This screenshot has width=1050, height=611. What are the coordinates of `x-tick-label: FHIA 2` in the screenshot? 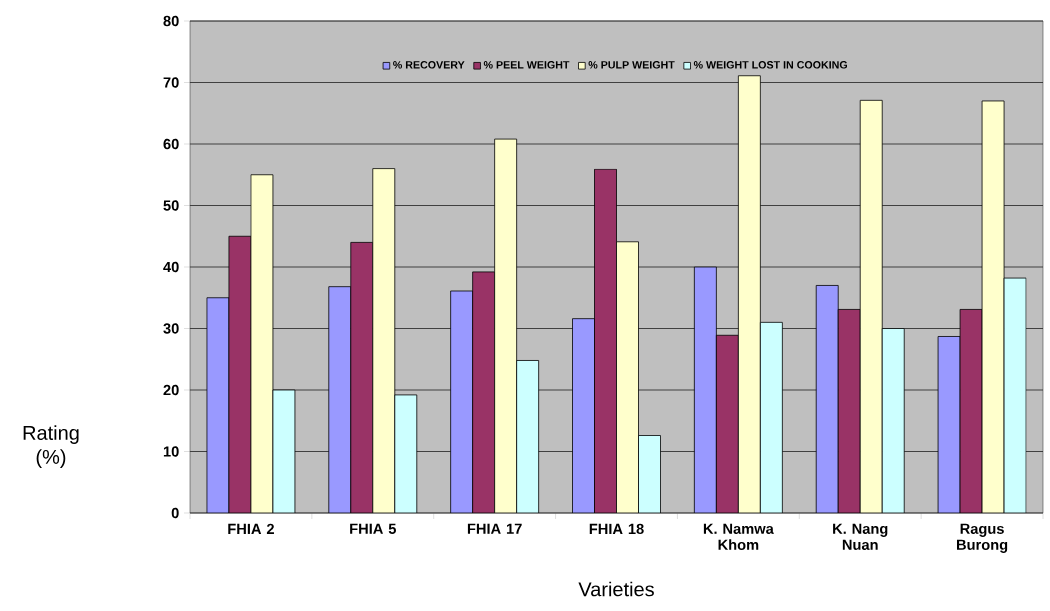 It's located at (251, 528).